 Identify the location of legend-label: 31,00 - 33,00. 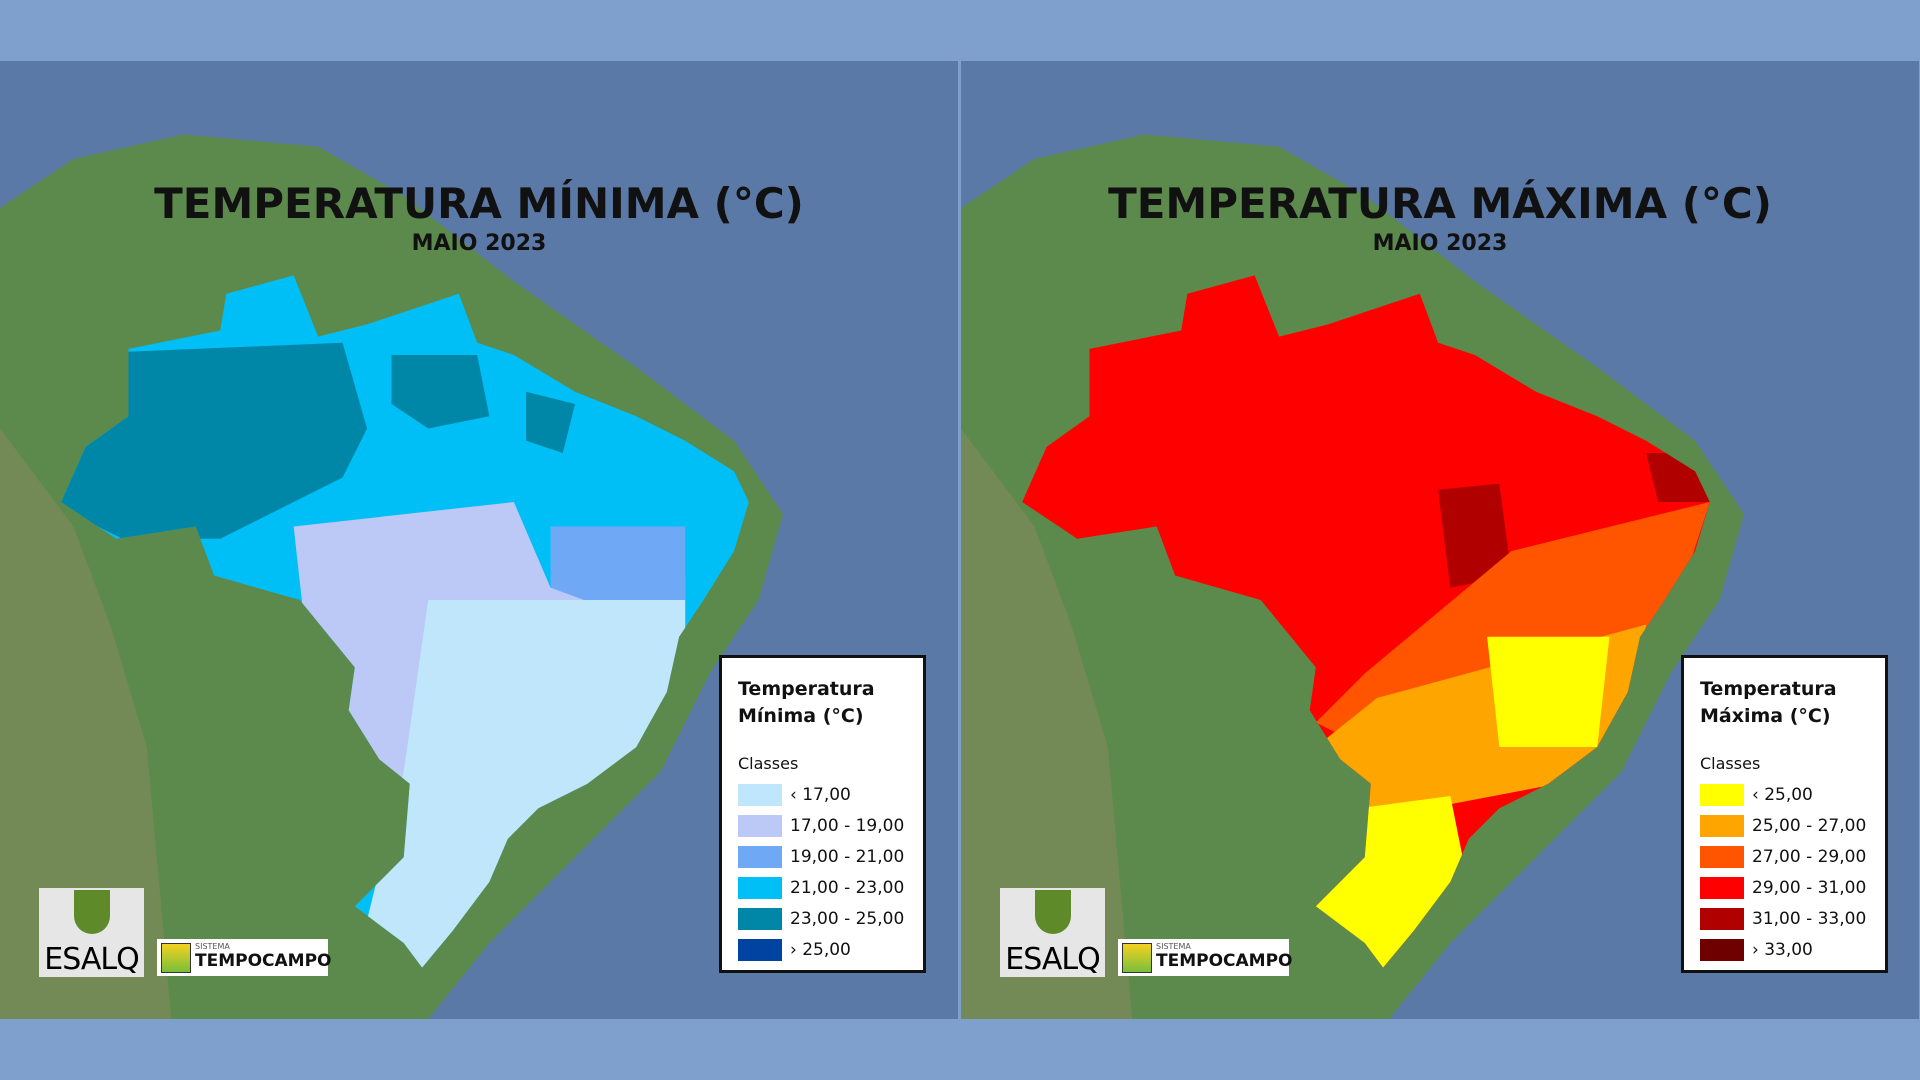
(1809, 918).